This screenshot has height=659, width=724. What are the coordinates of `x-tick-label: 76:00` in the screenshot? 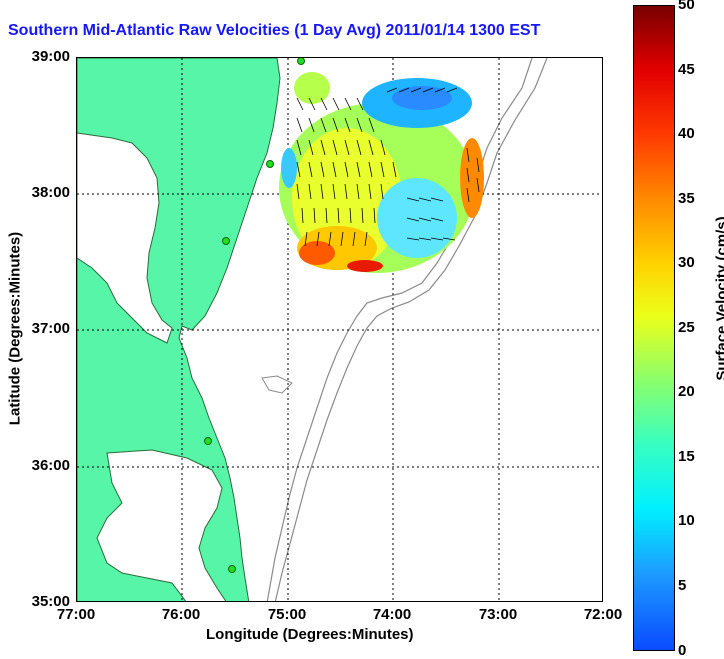 It's located at (181, 614).